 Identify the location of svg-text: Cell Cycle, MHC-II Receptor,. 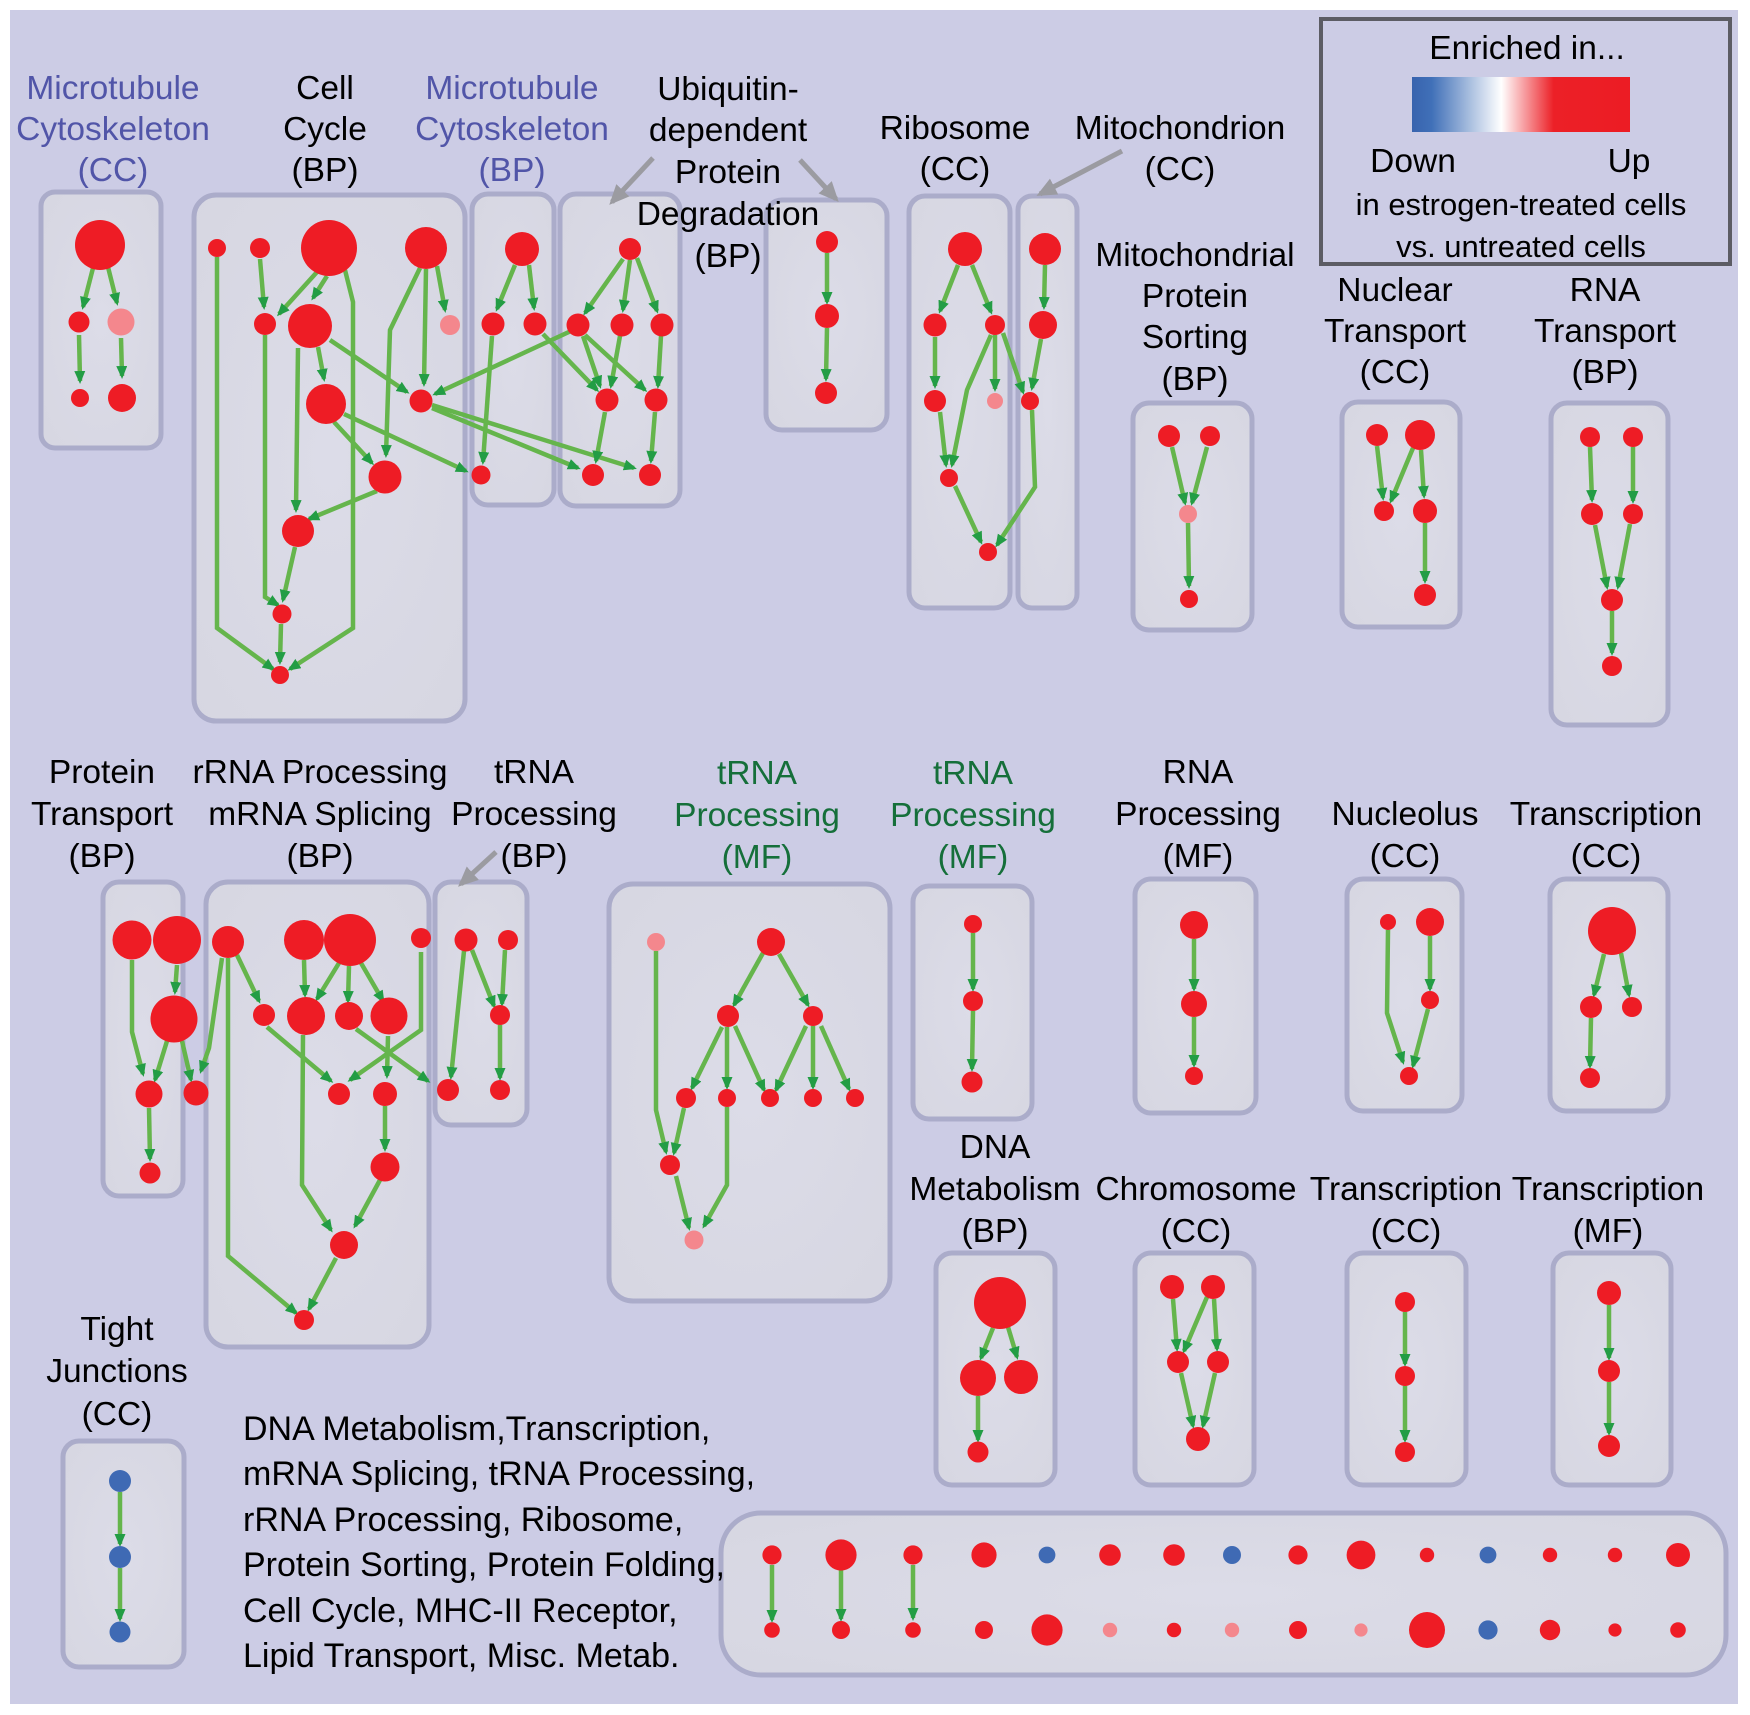
(460, 1611).